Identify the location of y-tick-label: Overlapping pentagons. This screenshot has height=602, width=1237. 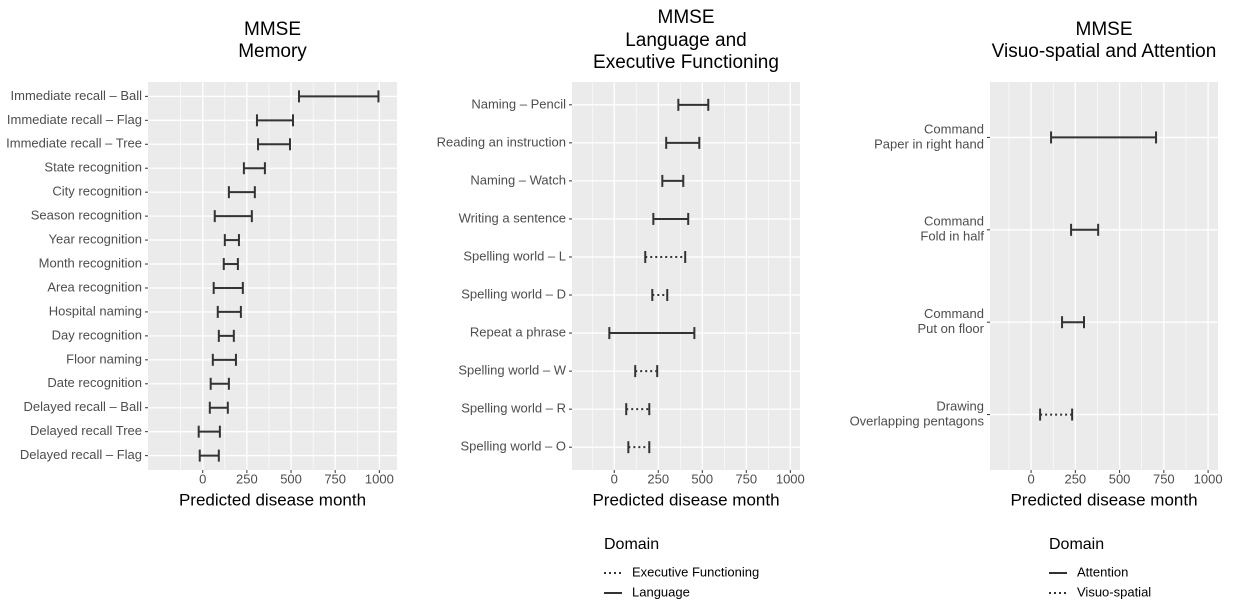
(917, 421).